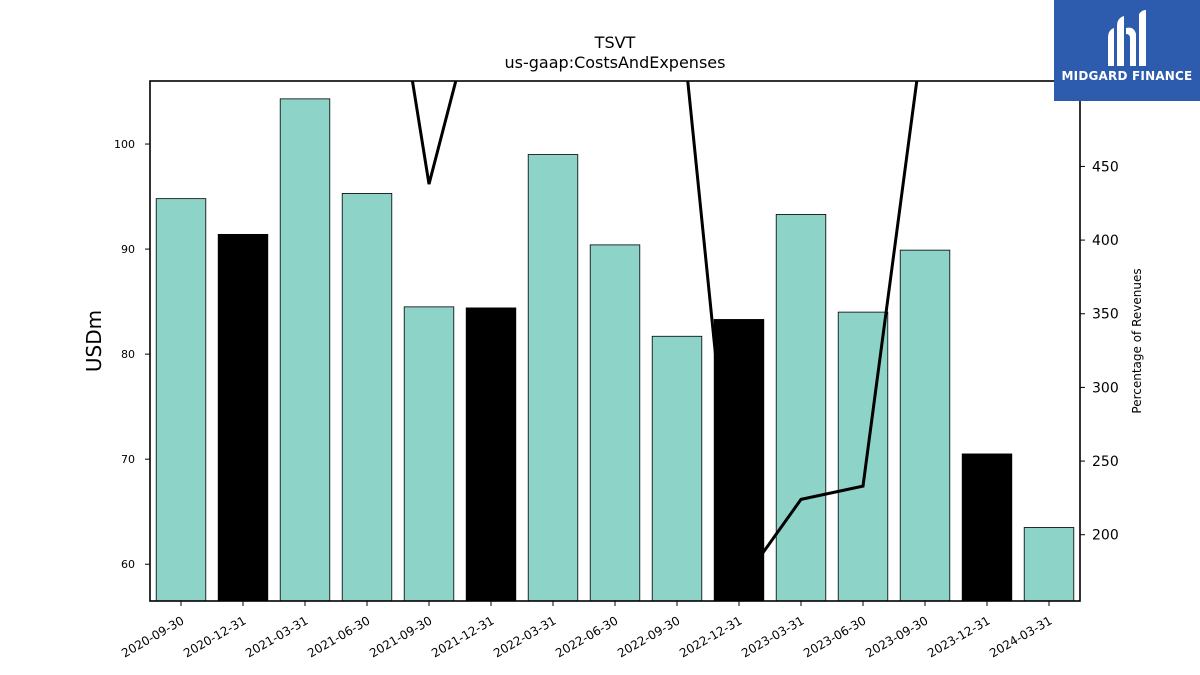  I want to click on x-tick-label: 2023-06-30, so click(834, 636).